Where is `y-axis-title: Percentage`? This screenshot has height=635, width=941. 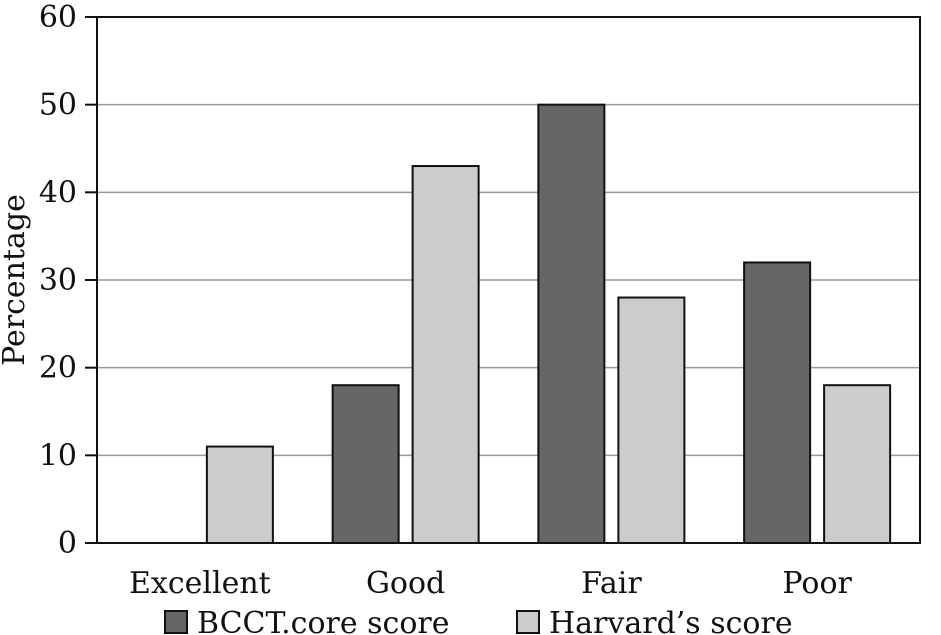
y-axis-title: Percentage is located at coordinates (16, 280).